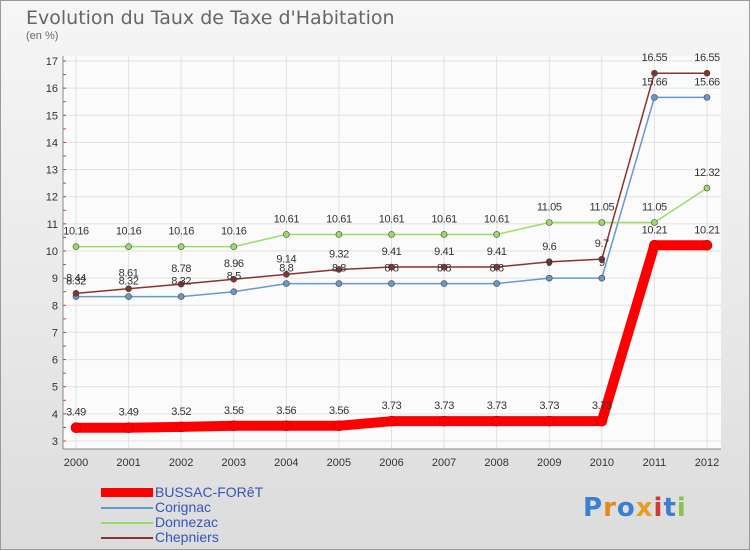 The image size is (750, 551). I want to click on data-label: 9.6, so click(549, 247).